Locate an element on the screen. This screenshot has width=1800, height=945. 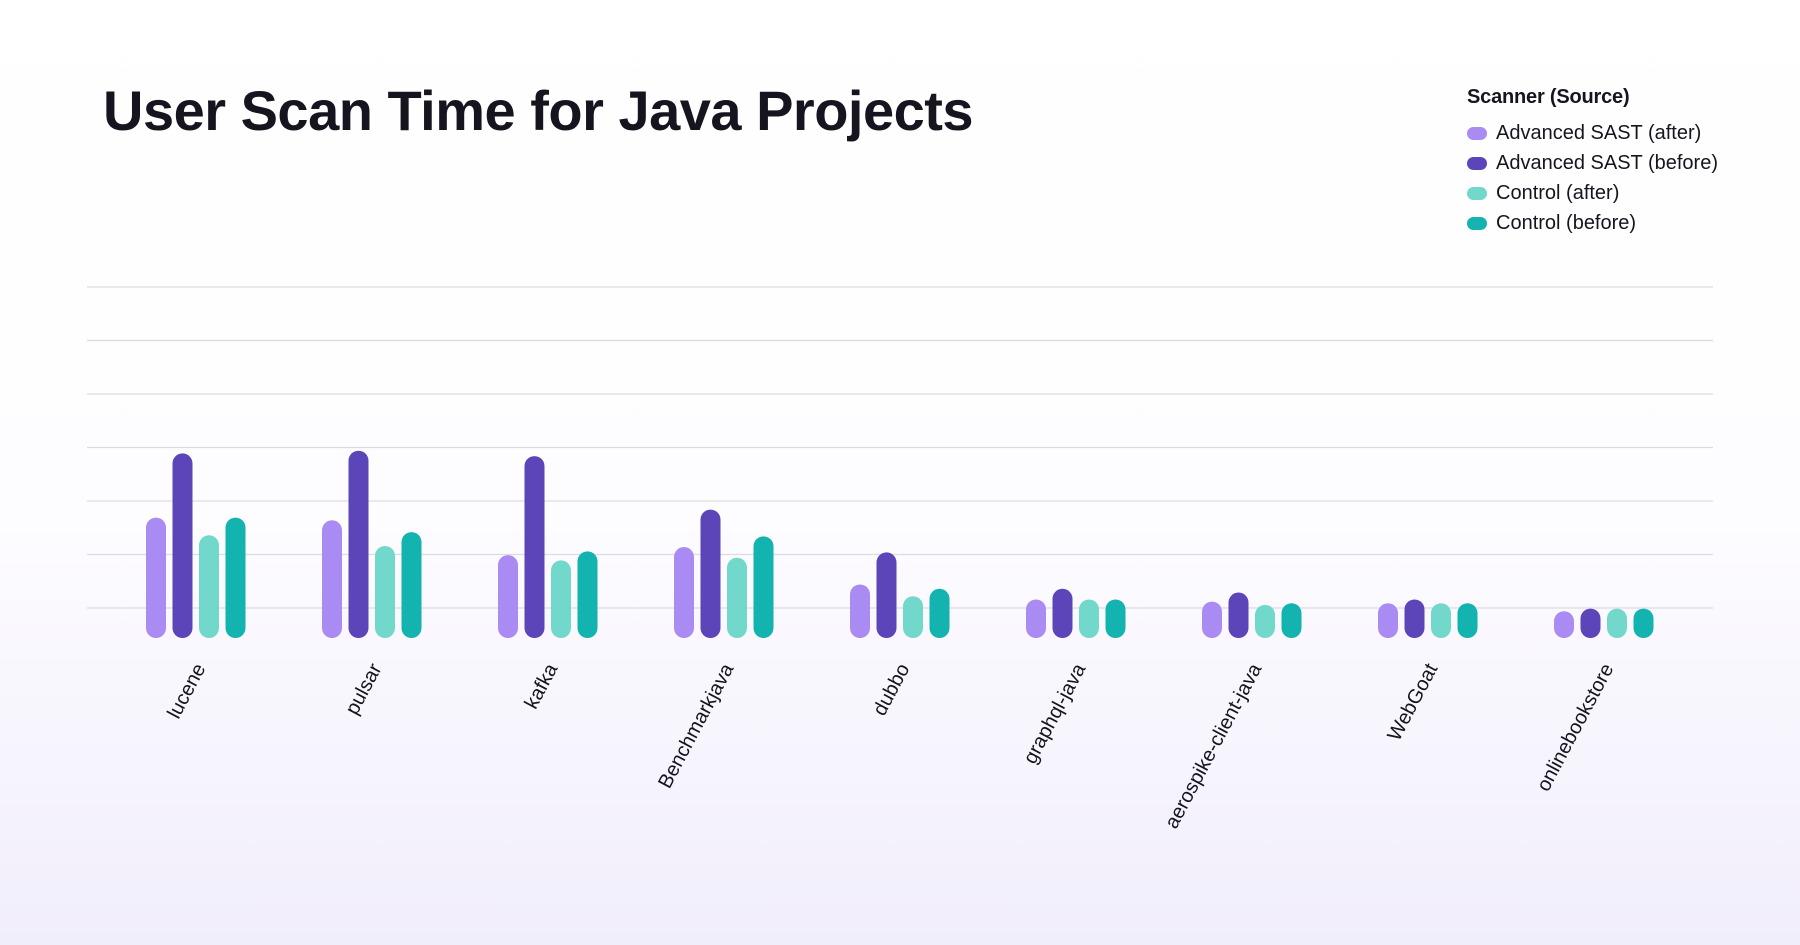
bar-aerospike-client-java-control-after is located at coordinates (1265, 621).